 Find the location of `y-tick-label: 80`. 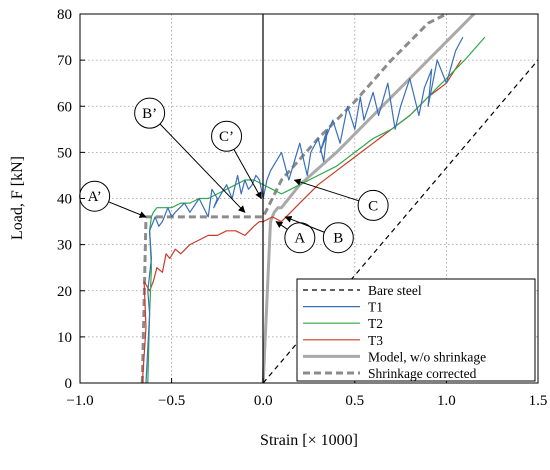

y-tick-label: 80 is located at coordinates (64, 15).